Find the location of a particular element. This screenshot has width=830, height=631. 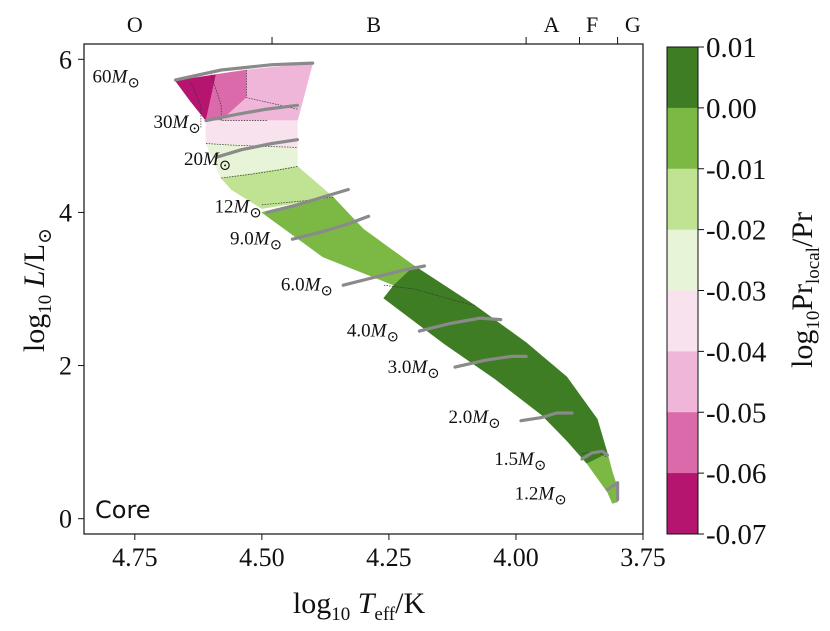

mass-label-8: 2.0M⊙ is located at coordinates (475, 419).